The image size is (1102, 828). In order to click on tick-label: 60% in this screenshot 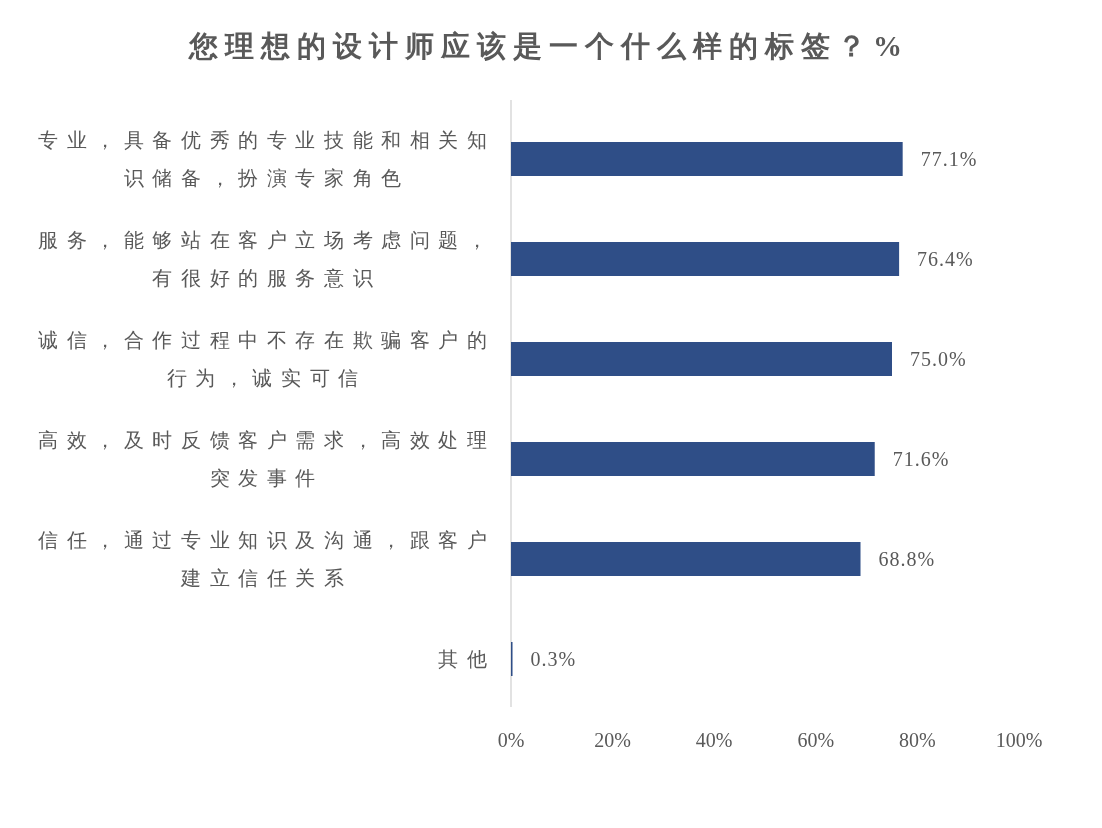, I will do `click(816, 740)`.